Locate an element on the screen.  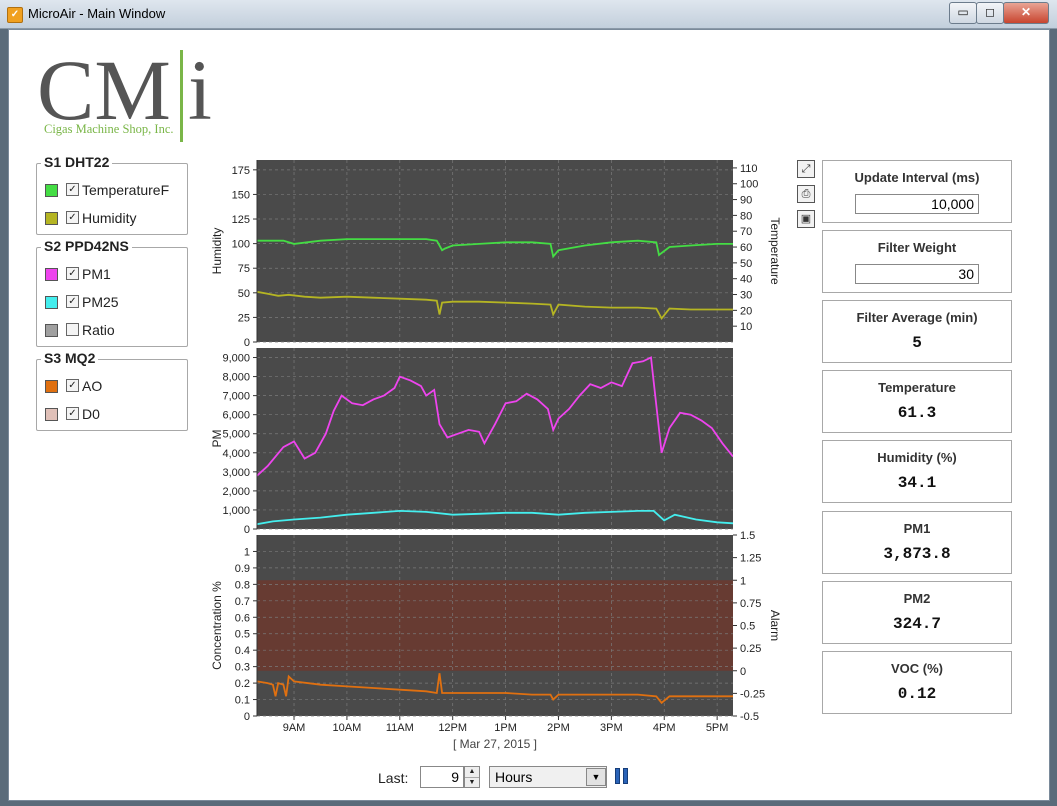
pm1-value: 3,873.8 is located at coordinates (917, 554).